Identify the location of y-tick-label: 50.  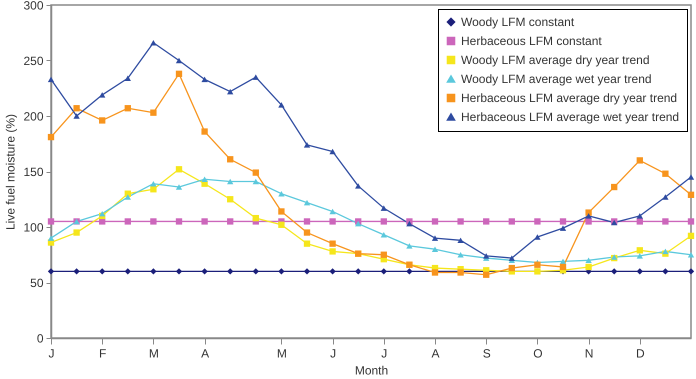
(37, 283).